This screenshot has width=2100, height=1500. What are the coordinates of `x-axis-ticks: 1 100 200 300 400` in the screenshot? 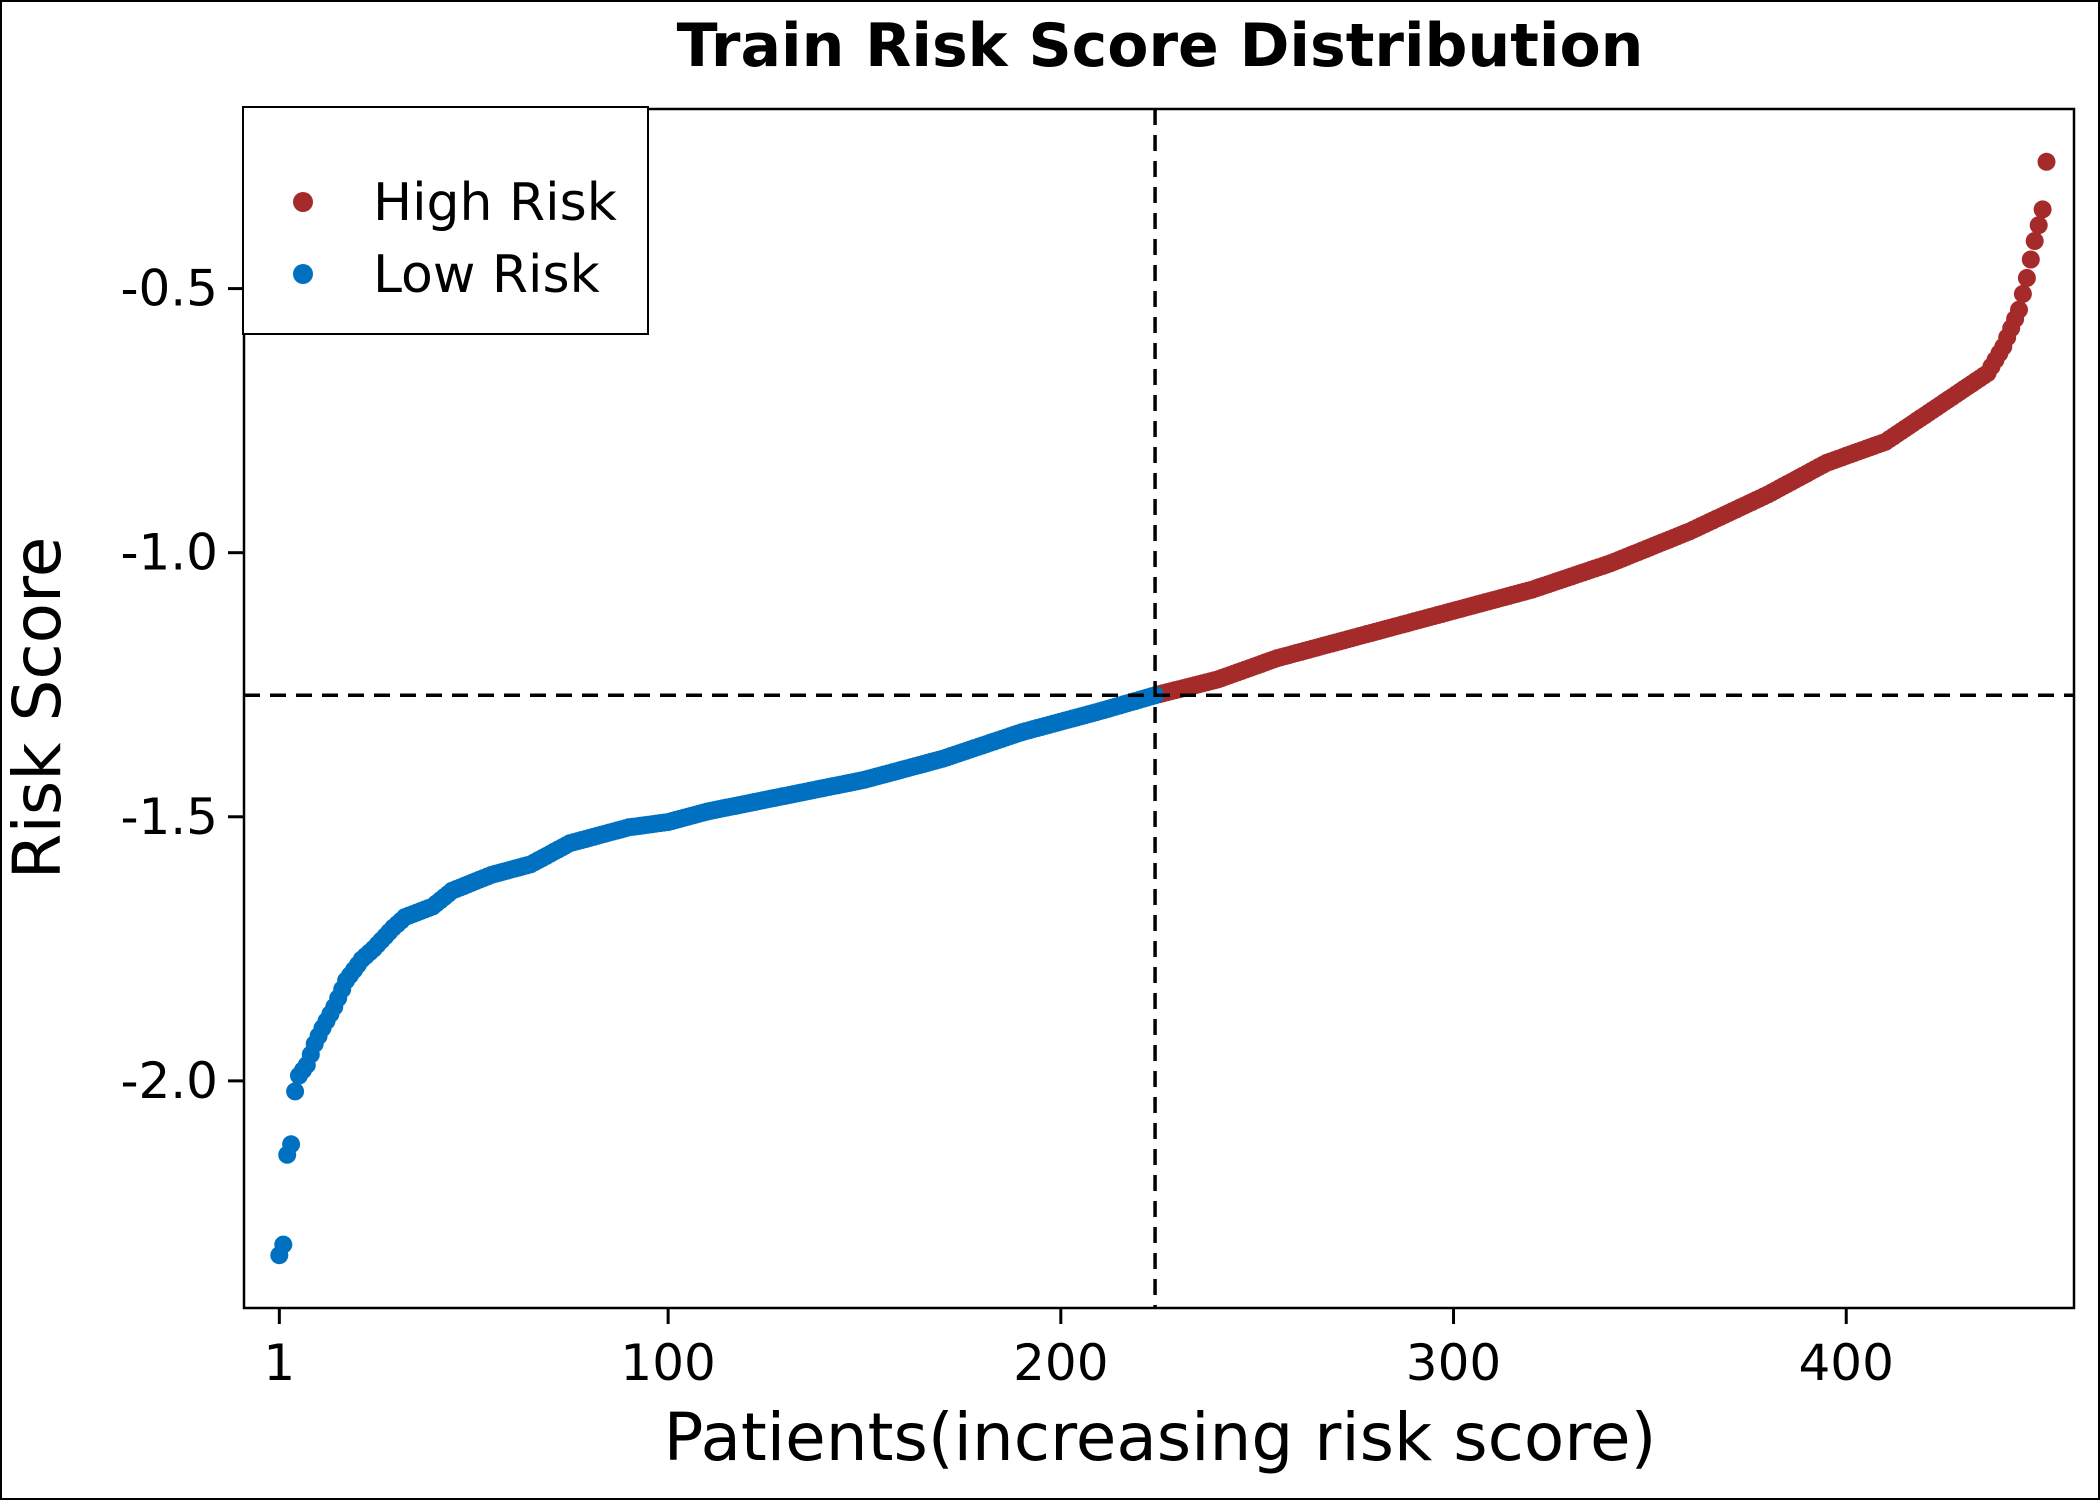 It's located at (1078, 1350).